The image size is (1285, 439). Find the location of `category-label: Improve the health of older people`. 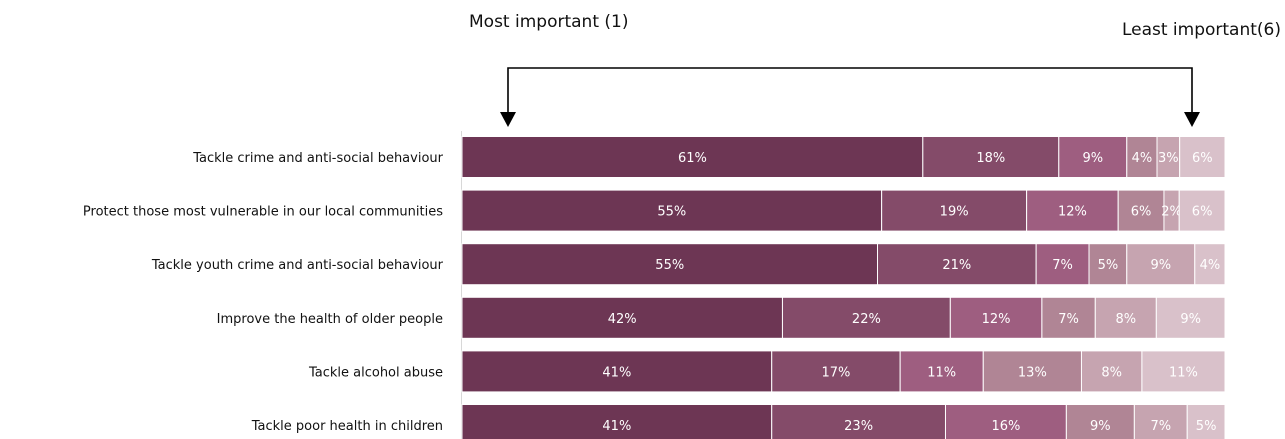

category-label: Improve the health of older people is located at coordinates (330, 319).